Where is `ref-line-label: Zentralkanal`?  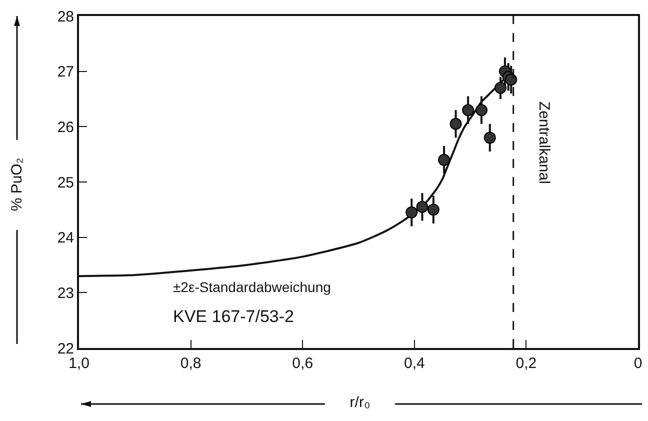 ref-line-label: Zentralkanal is located at coordinates (544, 142).